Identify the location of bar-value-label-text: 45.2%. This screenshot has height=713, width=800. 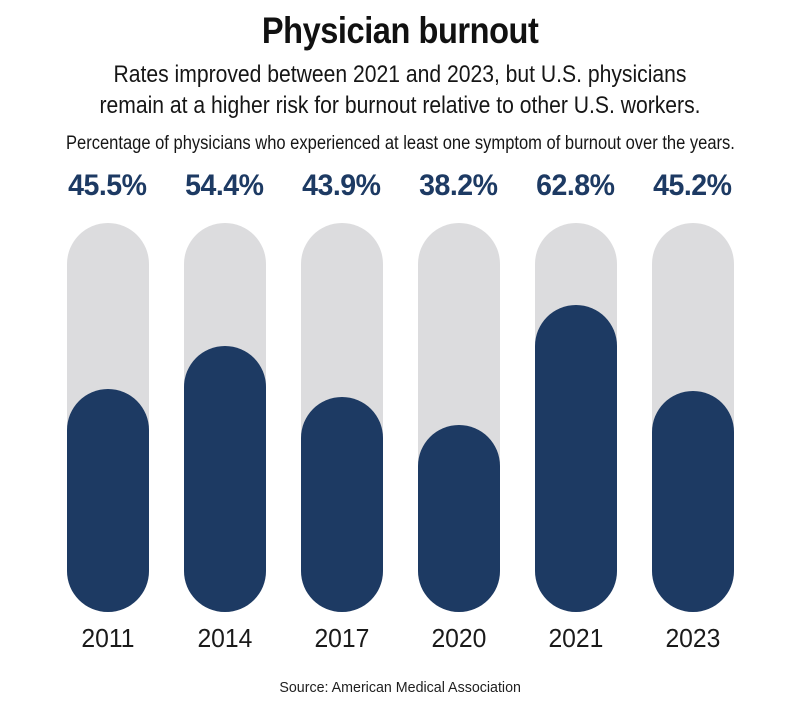
(692, 185).